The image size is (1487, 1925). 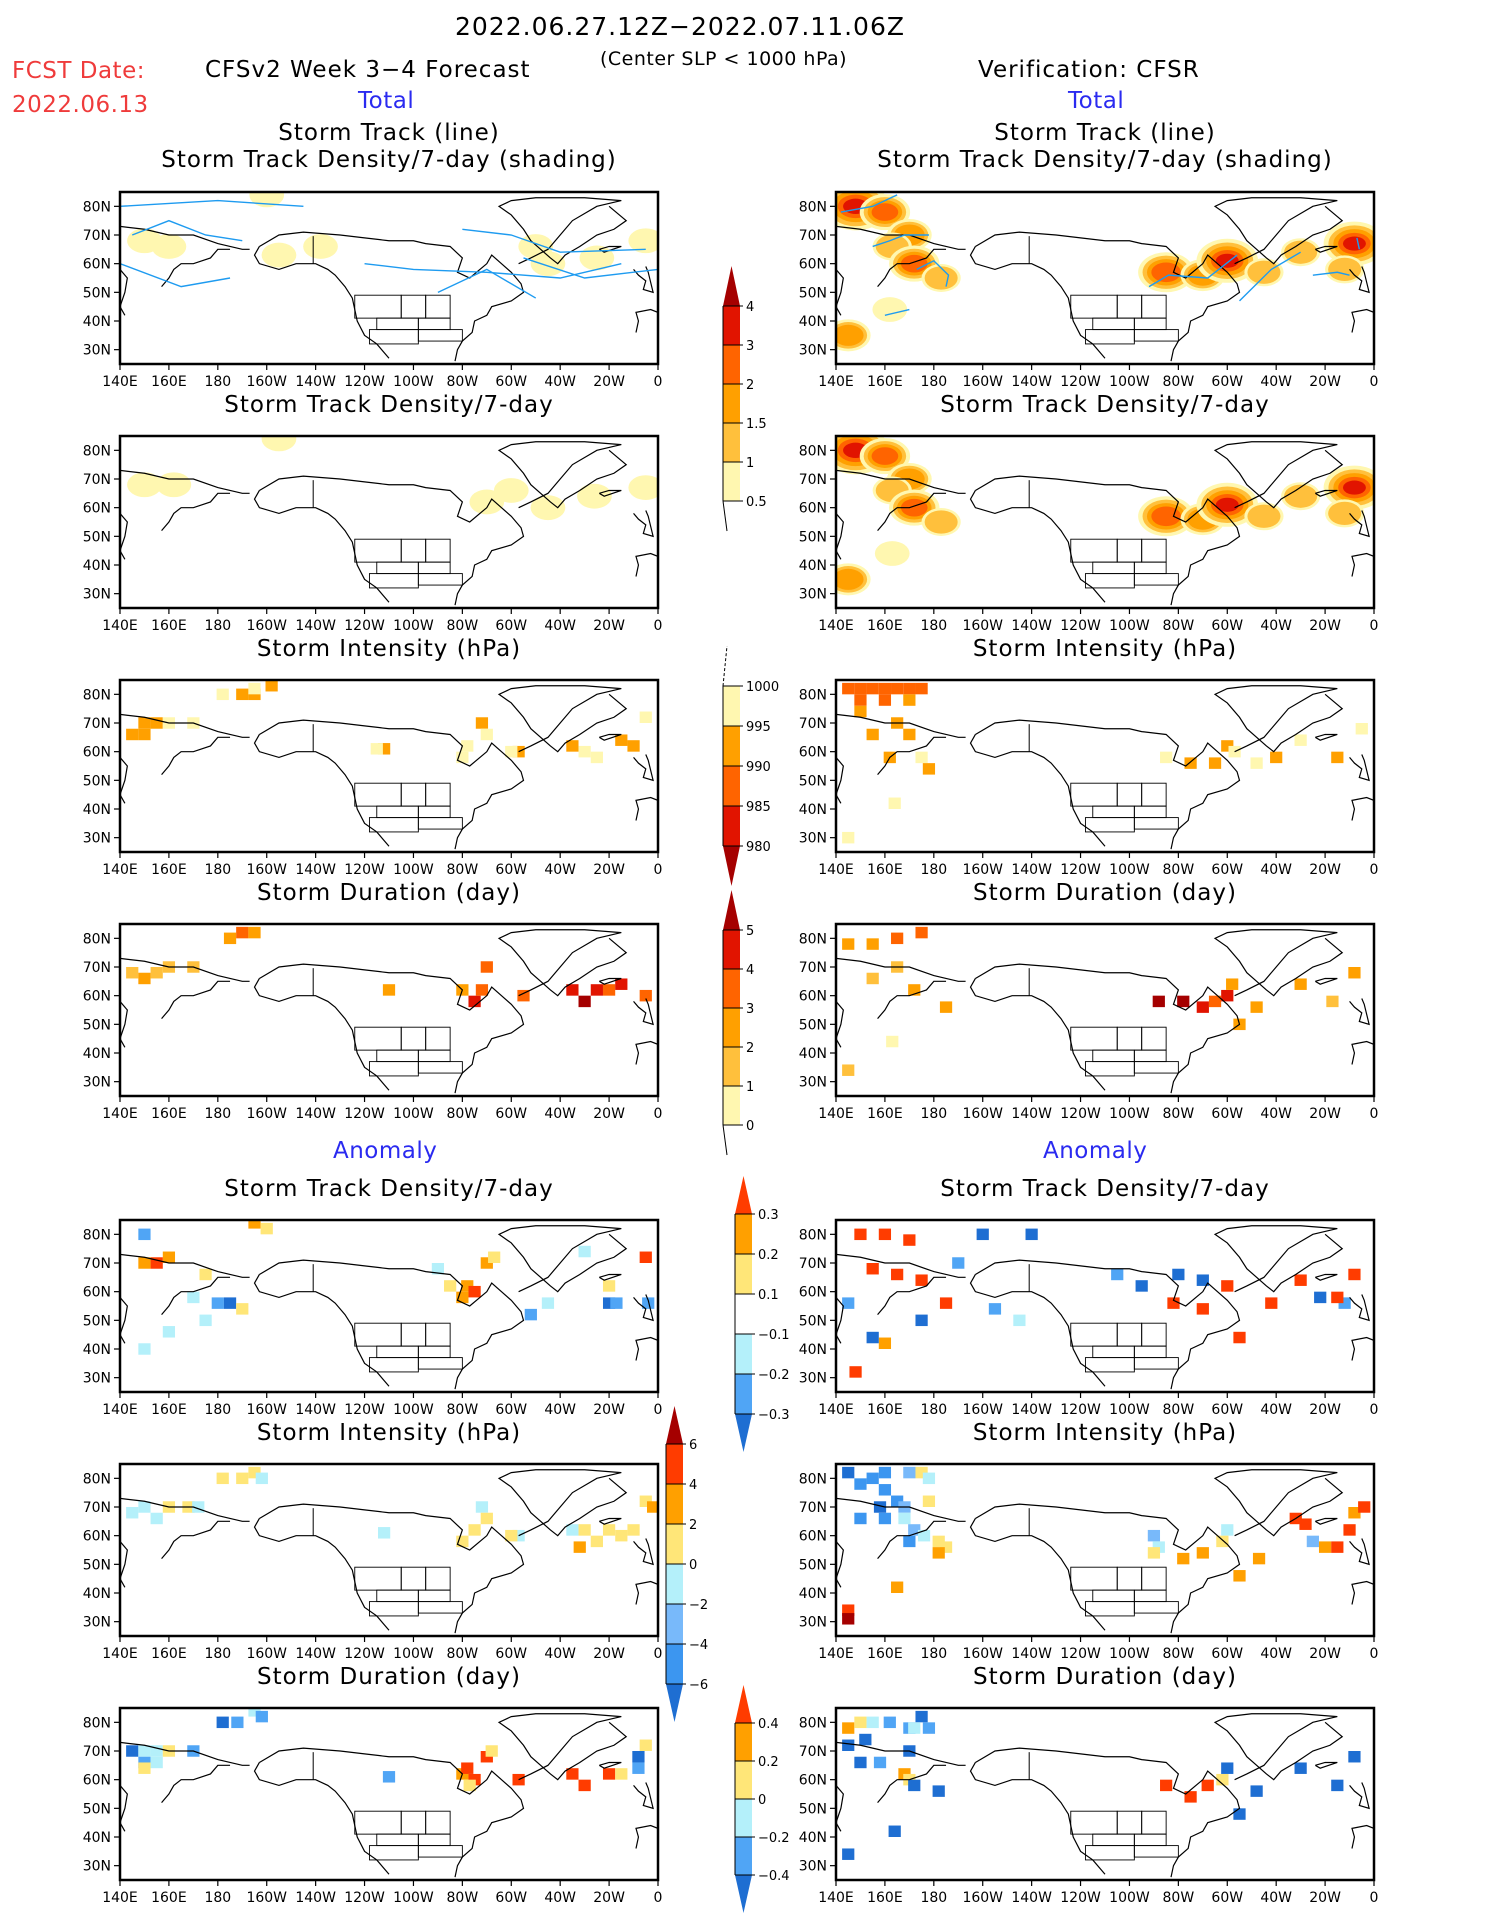 I want to click on lat-tick-label: 80N, so click(x=97, y=207).